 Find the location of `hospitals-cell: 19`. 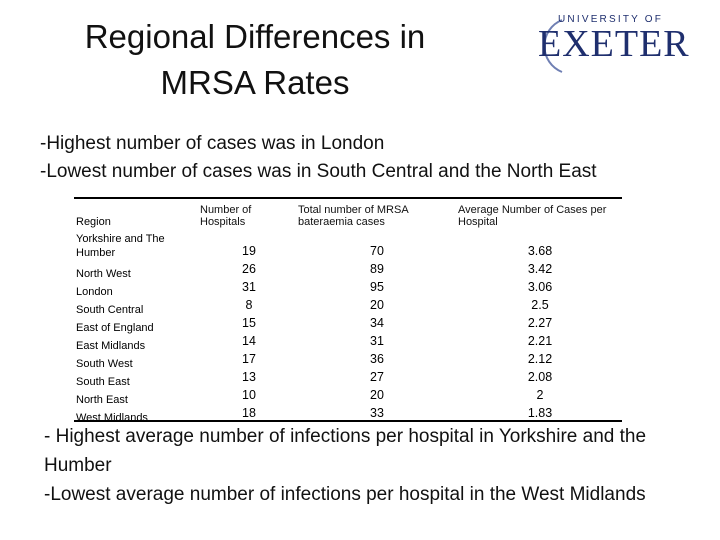

hospitals-cell: 19 is located at coordinates (249, 251).